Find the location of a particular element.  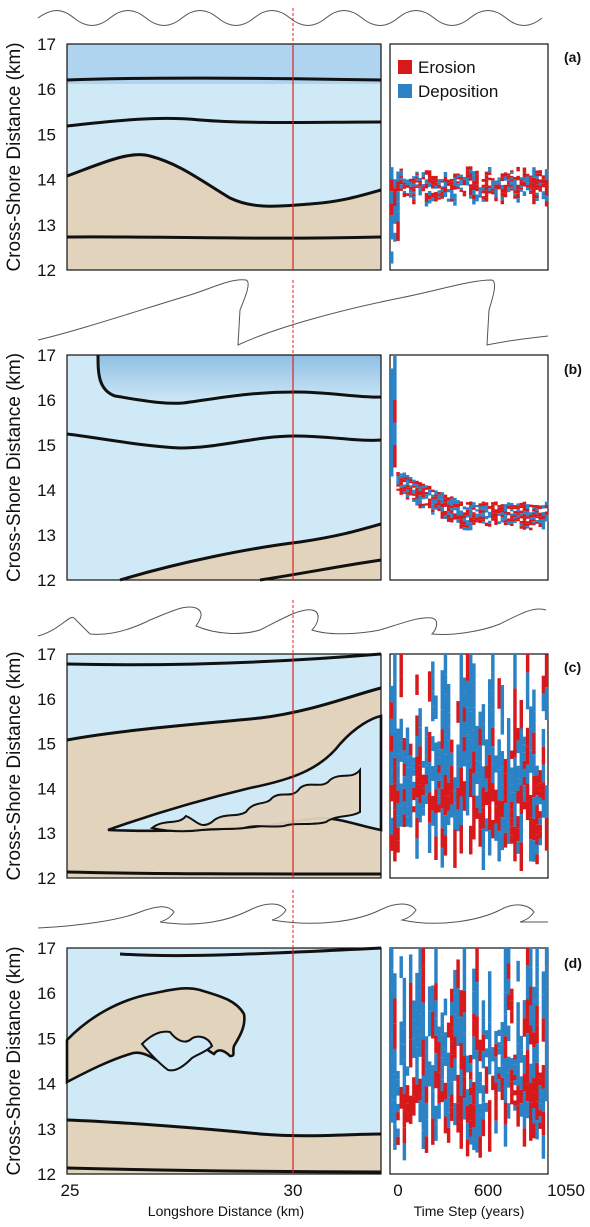

wave-profile-c is located at coordinates (292, 621).